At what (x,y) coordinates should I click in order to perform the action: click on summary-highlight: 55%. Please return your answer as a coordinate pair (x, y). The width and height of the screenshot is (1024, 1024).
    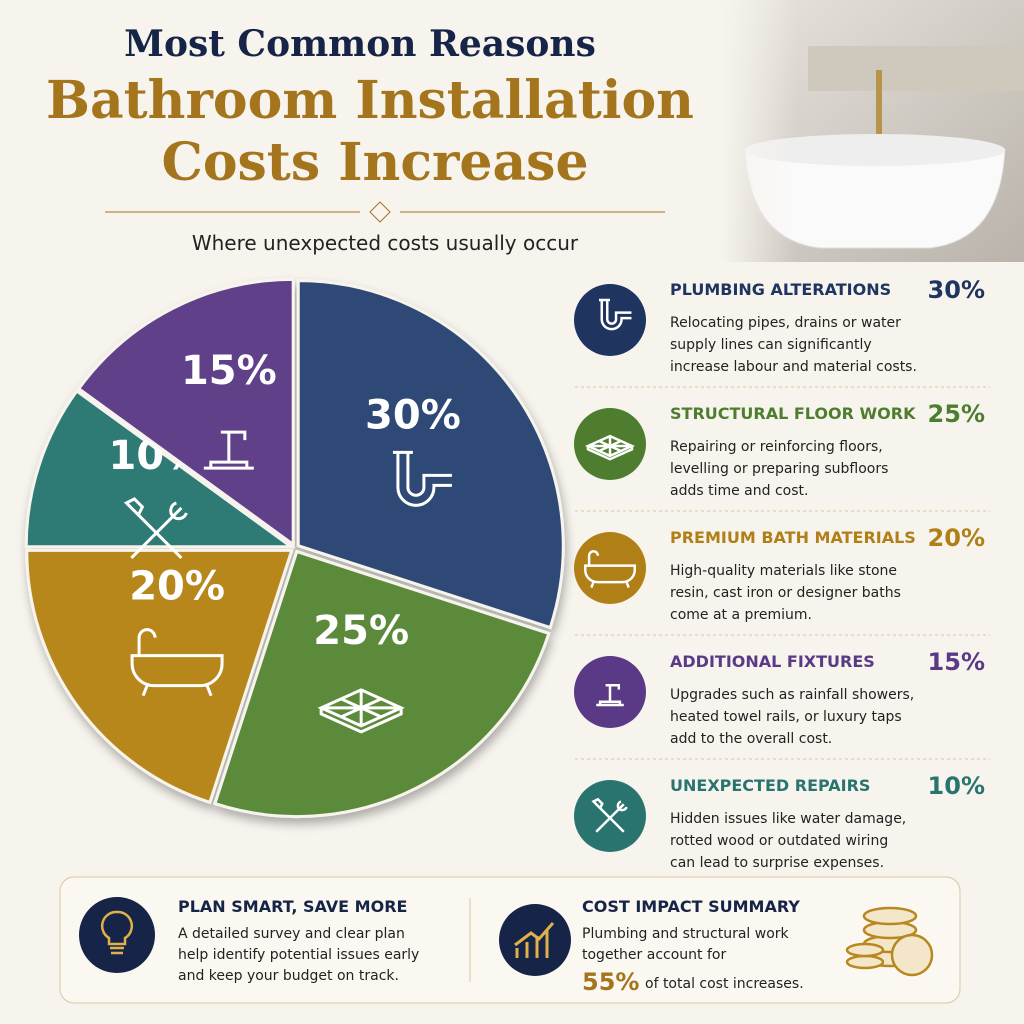
    Looking at the image, I should click on (610, 982).